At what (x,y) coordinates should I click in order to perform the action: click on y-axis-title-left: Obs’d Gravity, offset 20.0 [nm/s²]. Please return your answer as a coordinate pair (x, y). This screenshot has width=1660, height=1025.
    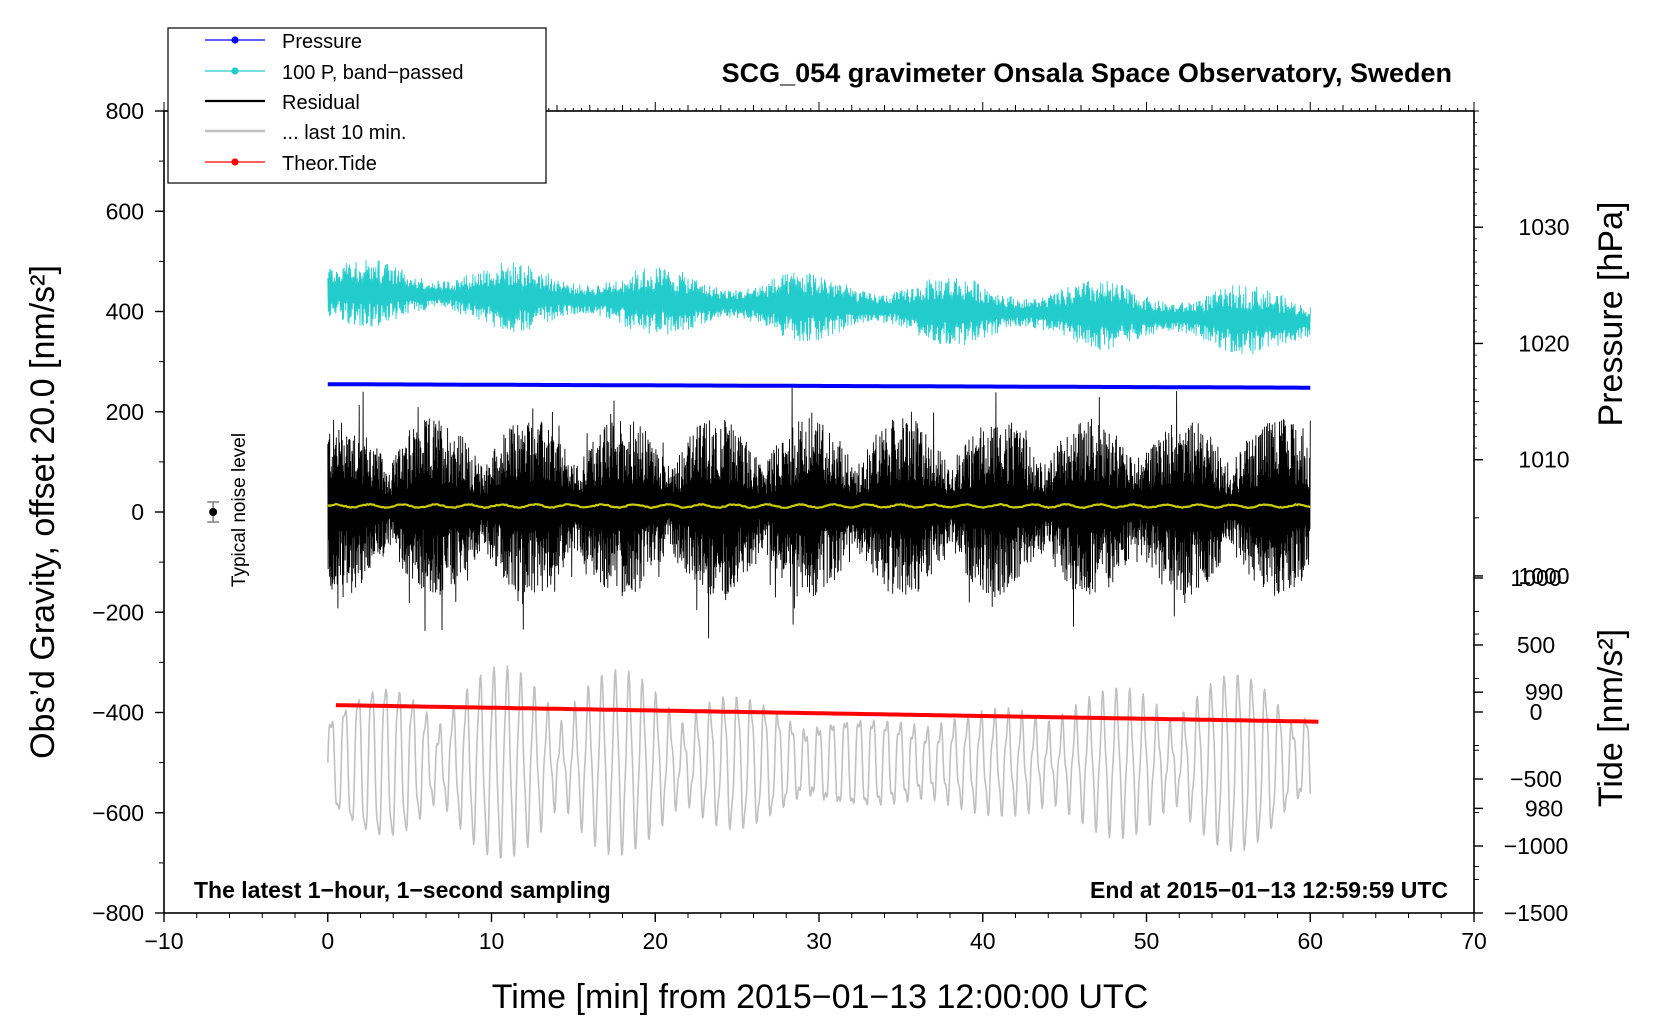
    Looking at the image, I should click on (43, 512).